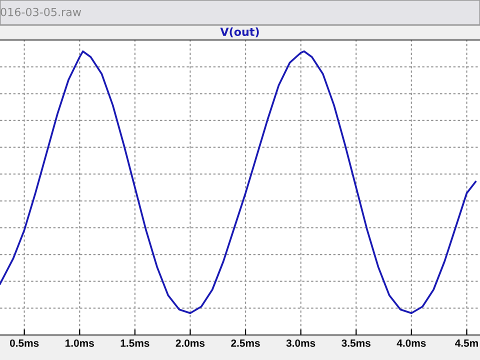  What do you see at coordinates (24, 343) in the screenshot?
I see `x-tick-label: 0.5ms` at bounding box center [24, 343].